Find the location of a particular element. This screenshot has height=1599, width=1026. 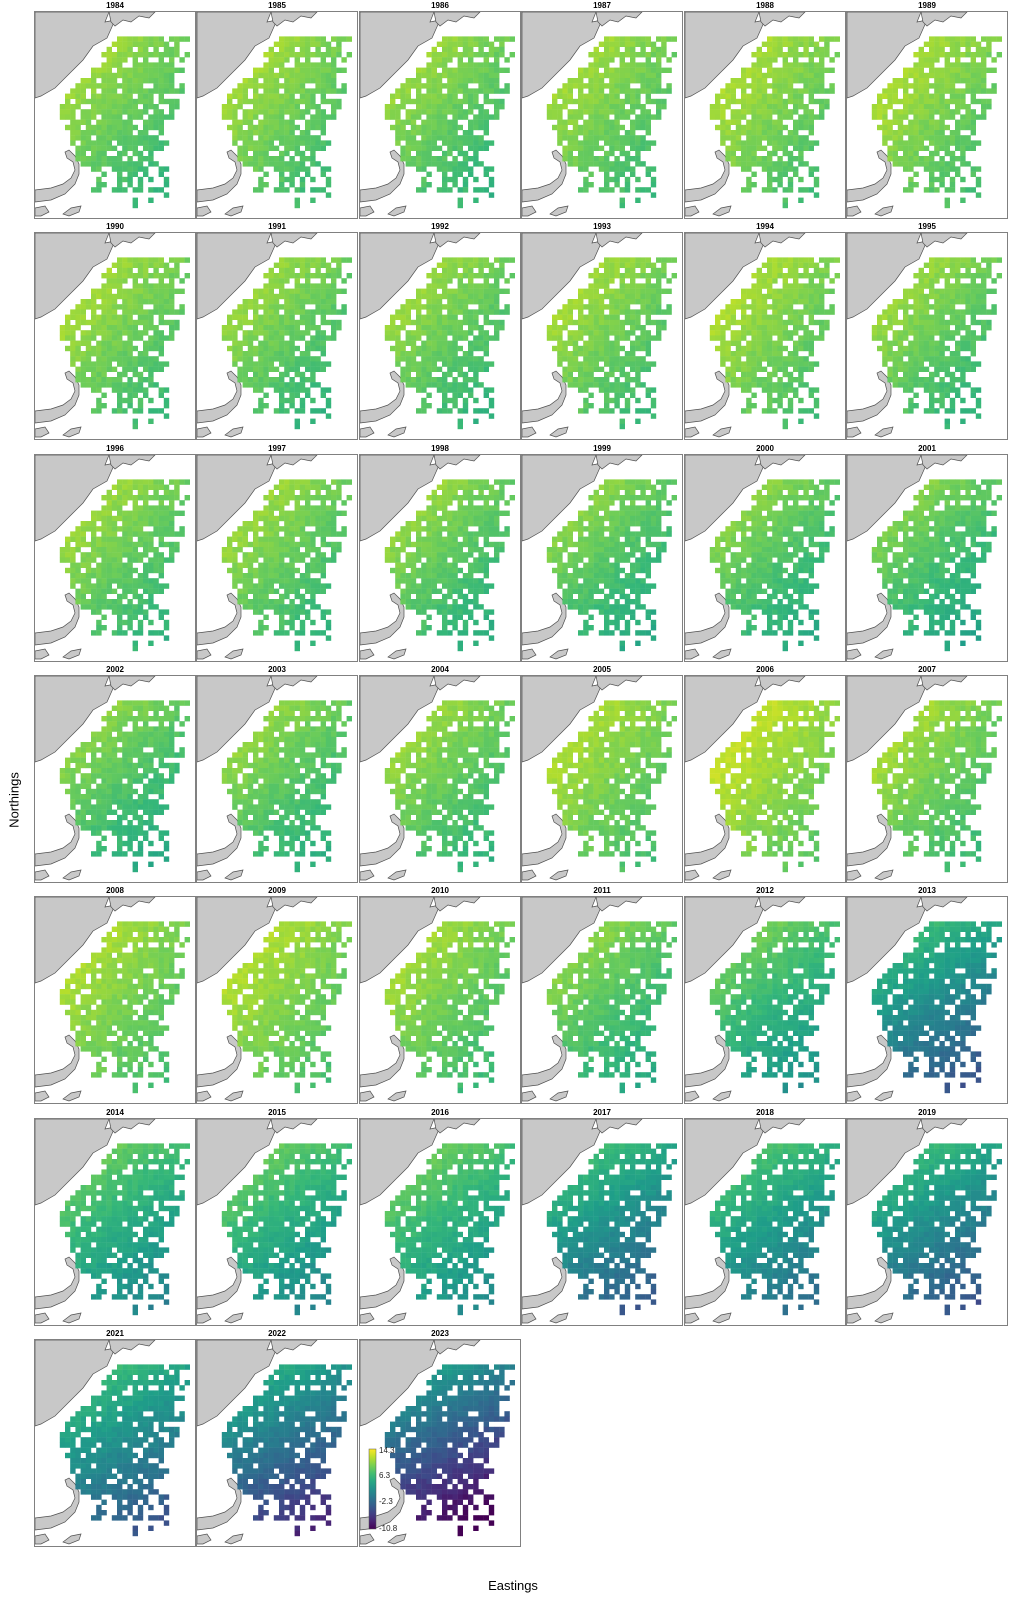

map-surface is located at coordinates (762, 114).